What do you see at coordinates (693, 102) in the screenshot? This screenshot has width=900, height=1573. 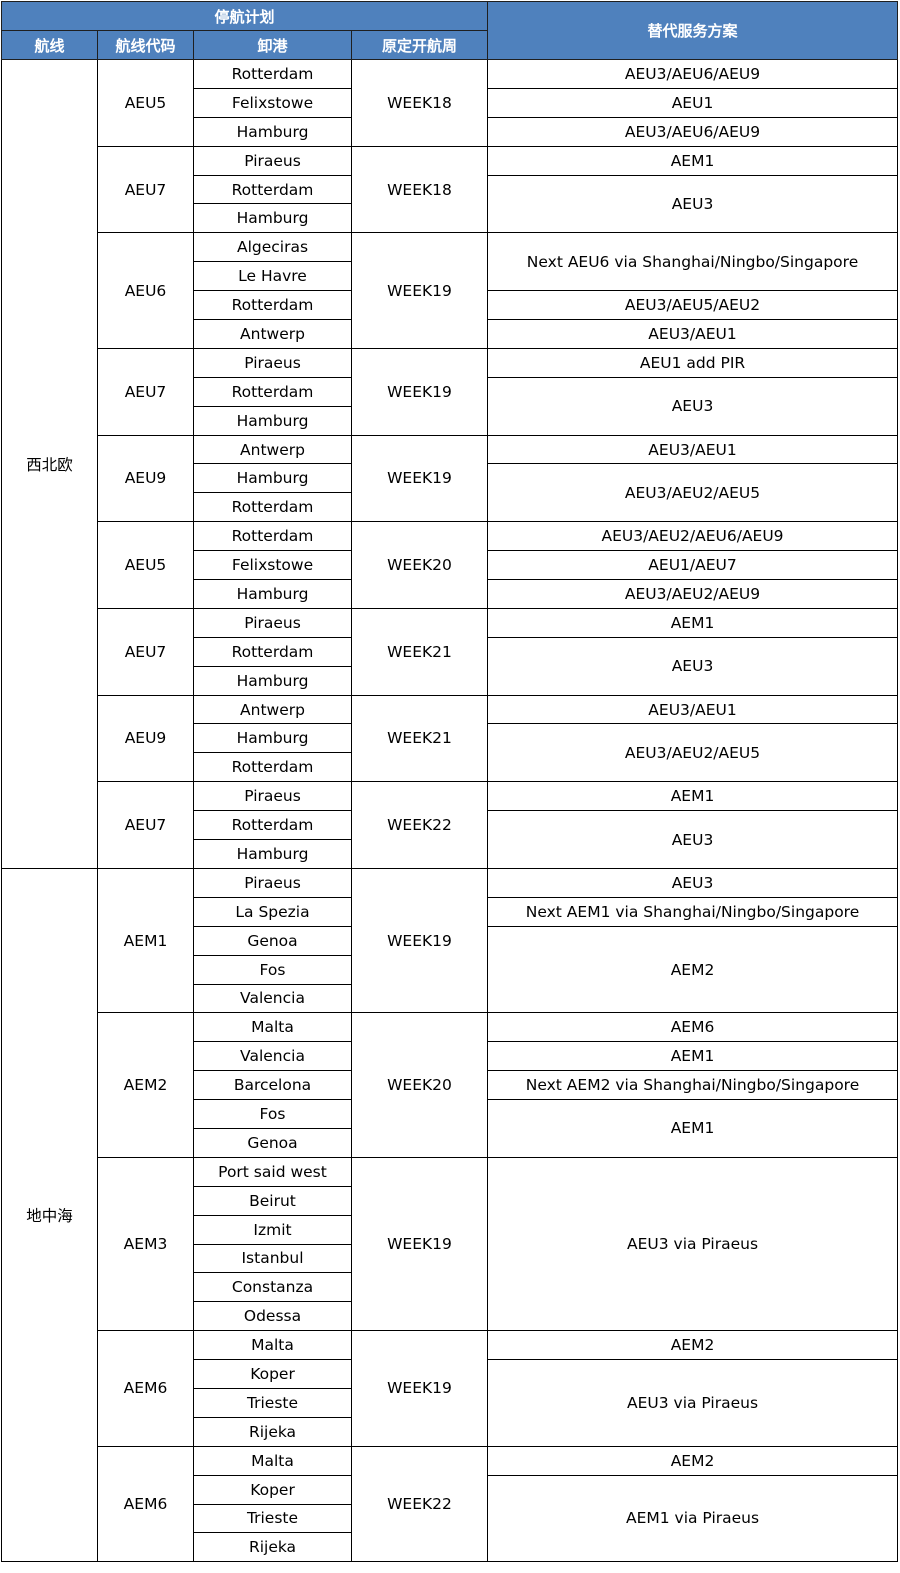 I see `alternative-service: AEU1` at bounding box center [693, 102].